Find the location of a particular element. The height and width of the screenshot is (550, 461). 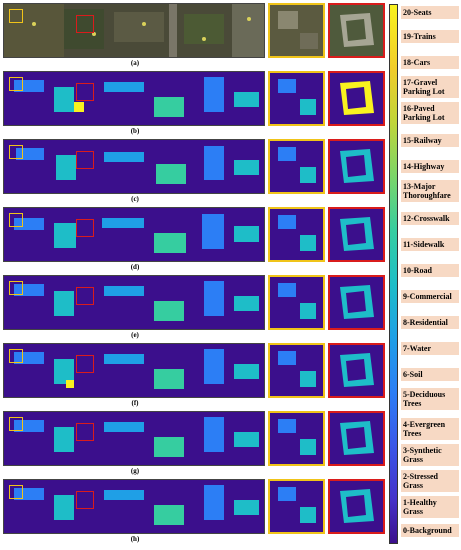

legend-item: 11-Sidewalk is located at coordinates (430, 244).